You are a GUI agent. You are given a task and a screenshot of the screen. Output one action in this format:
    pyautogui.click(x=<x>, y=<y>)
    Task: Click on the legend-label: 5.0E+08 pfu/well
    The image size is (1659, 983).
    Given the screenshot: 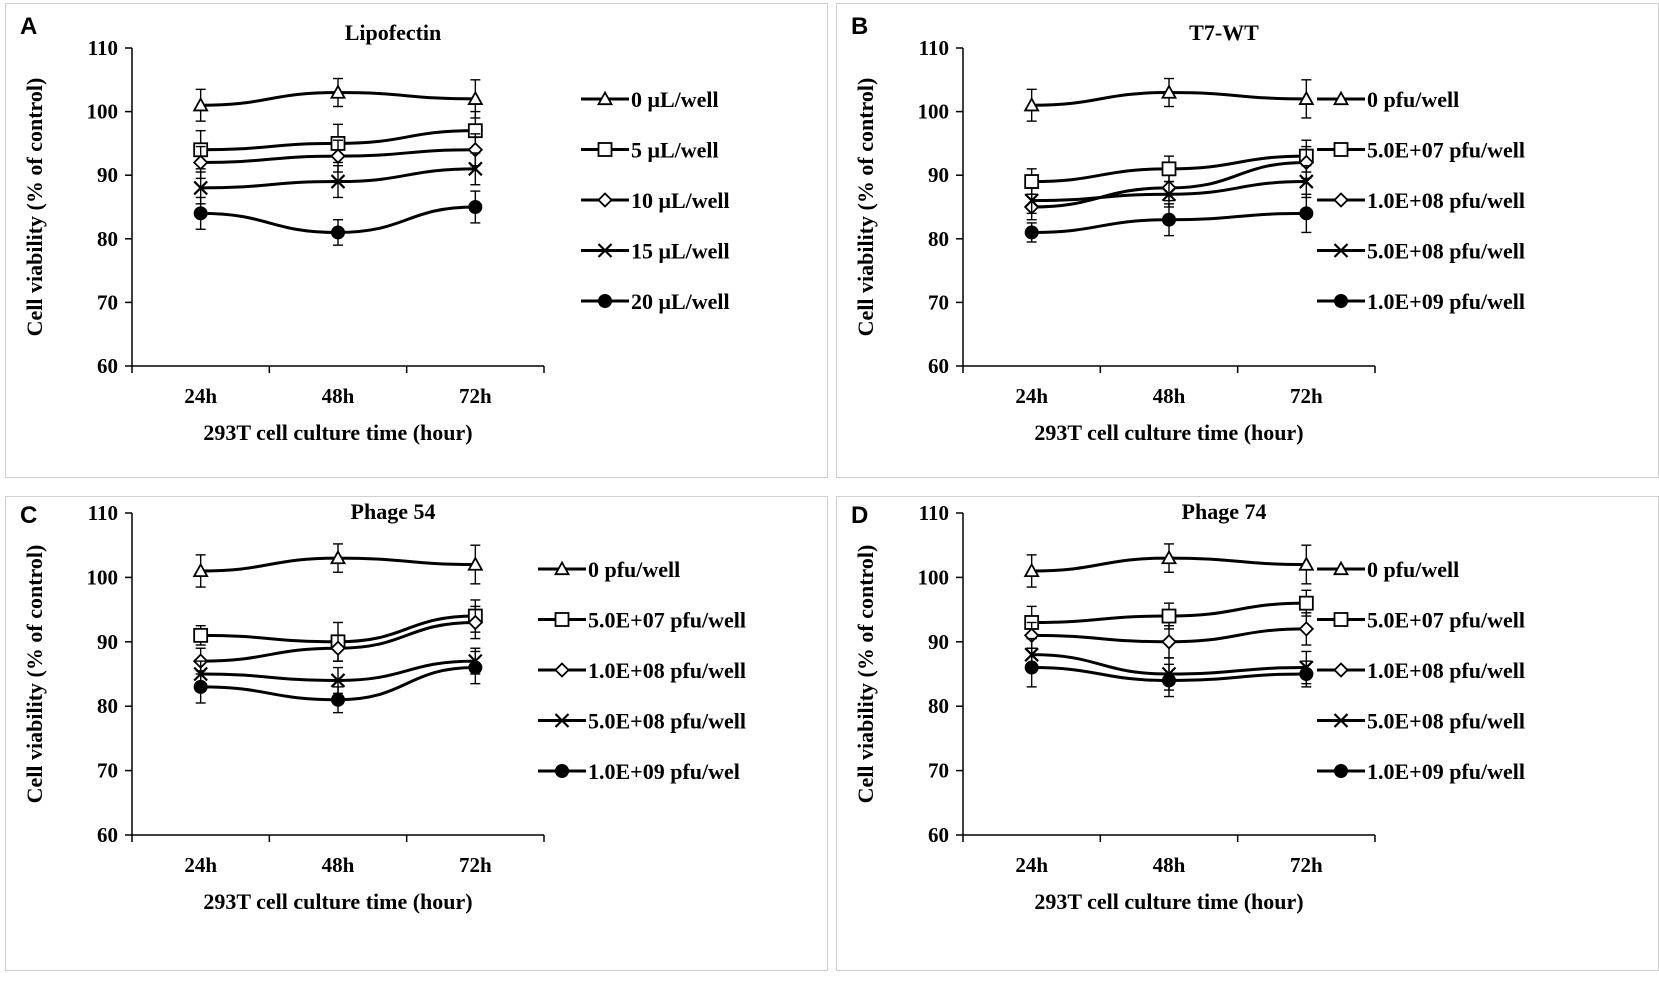 What is the action you would take?
    pyautogui.click(x=1446, y=251)
    